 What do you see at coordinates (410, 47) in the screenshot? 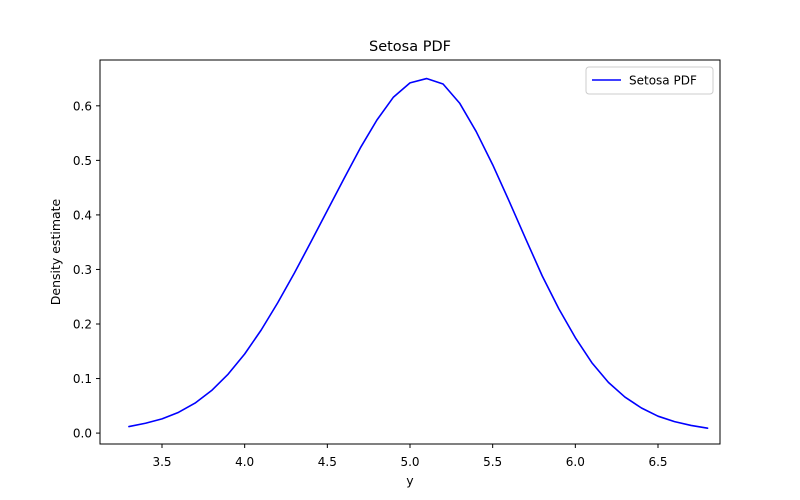
I see `chart-title: Setosa PDF` at bounding box center [410, 47].